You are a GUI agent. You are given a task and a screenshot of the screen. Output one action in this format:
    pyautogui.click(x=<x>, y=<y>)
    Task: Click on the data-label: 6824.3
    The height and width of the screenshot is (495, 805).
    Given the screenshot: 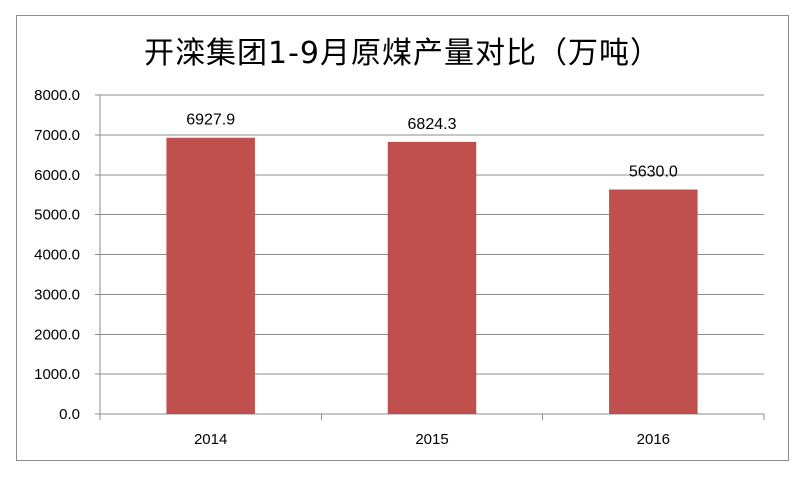 What is the action you would take?
    pyautogui.click(x=432, y=124)
    